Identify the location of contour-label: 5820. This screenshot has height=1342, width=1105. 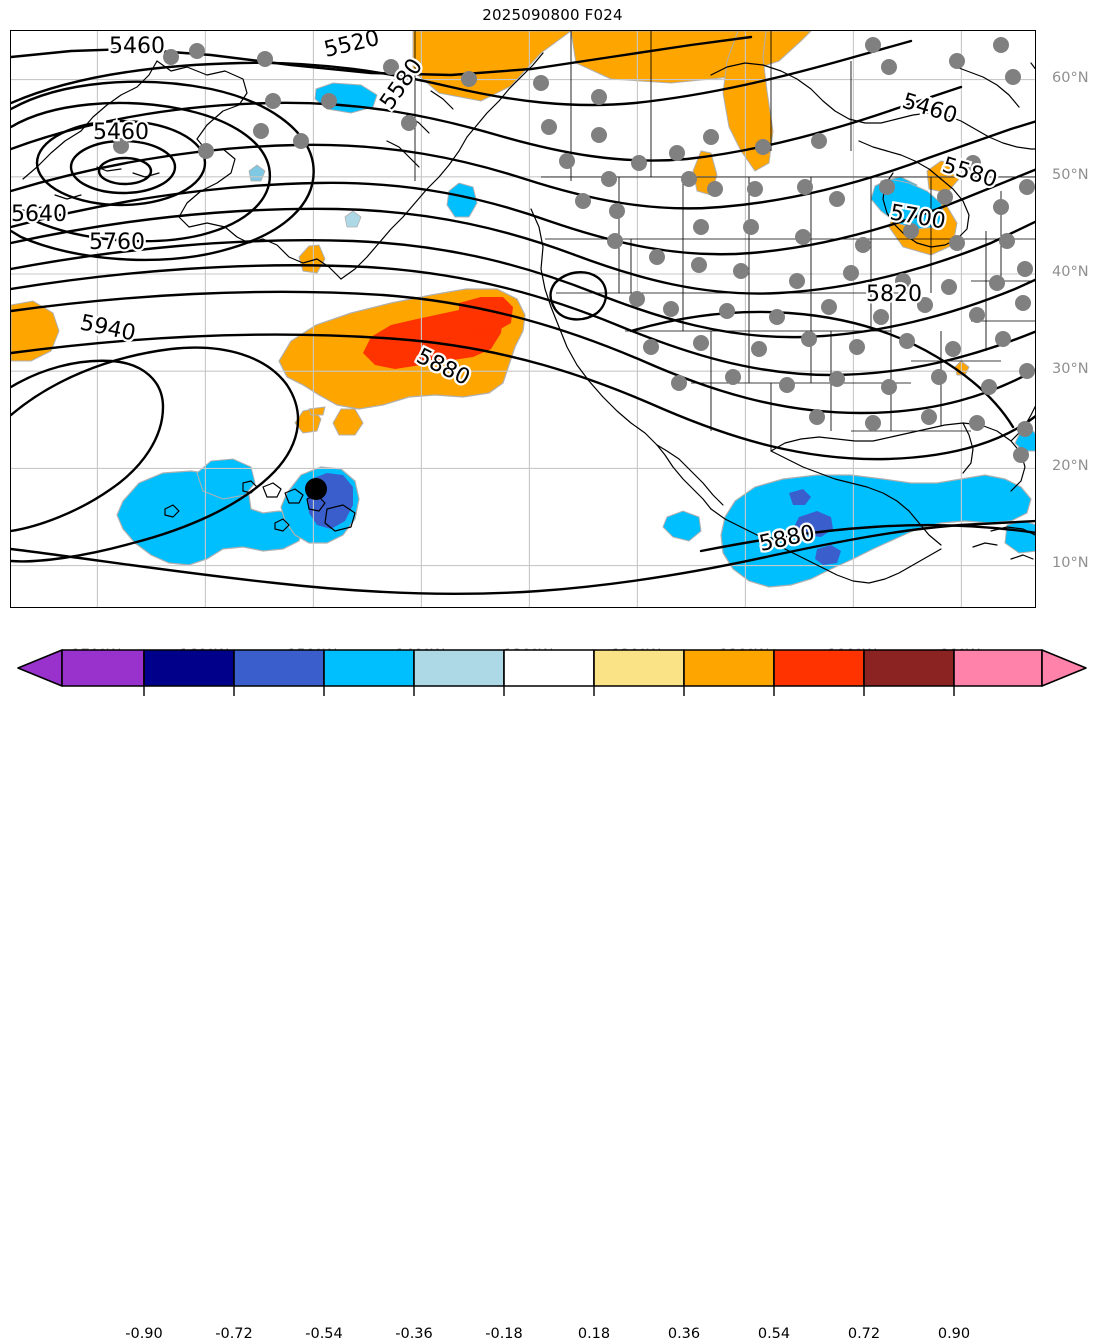
(894, 294).